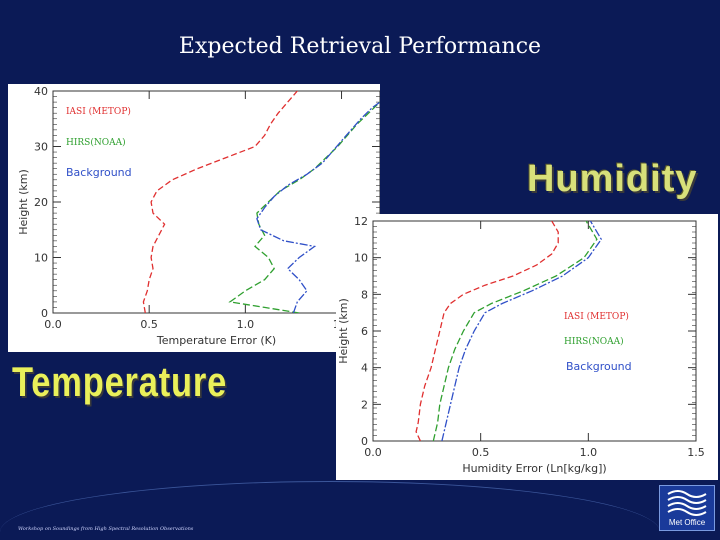 The height and width of the screenshot is (540, 720). Describe the element at coordinates (216, 340) in the screenshot. I see `x-axis-label: Temperature Error (K)` at that location.